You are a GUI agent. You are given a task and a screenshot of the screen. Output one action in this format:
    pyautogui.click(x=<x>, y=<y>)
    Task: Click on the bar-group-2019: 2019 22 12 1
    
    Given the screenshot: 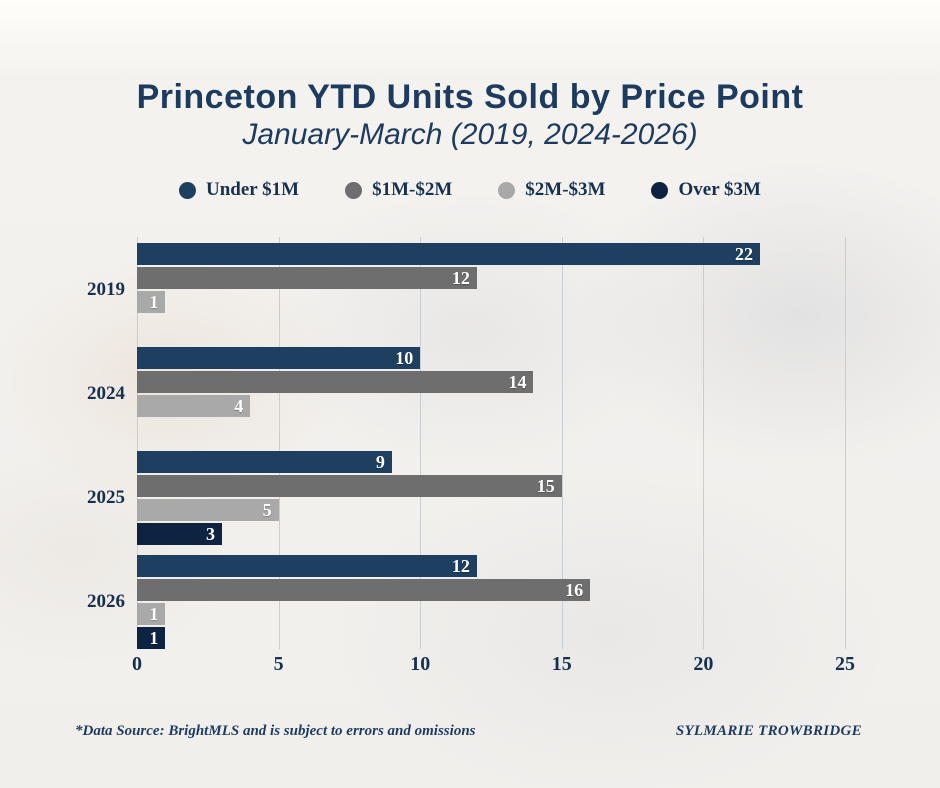 What is the action you would take?
    pyautogui.click(x=466, y=295)
    